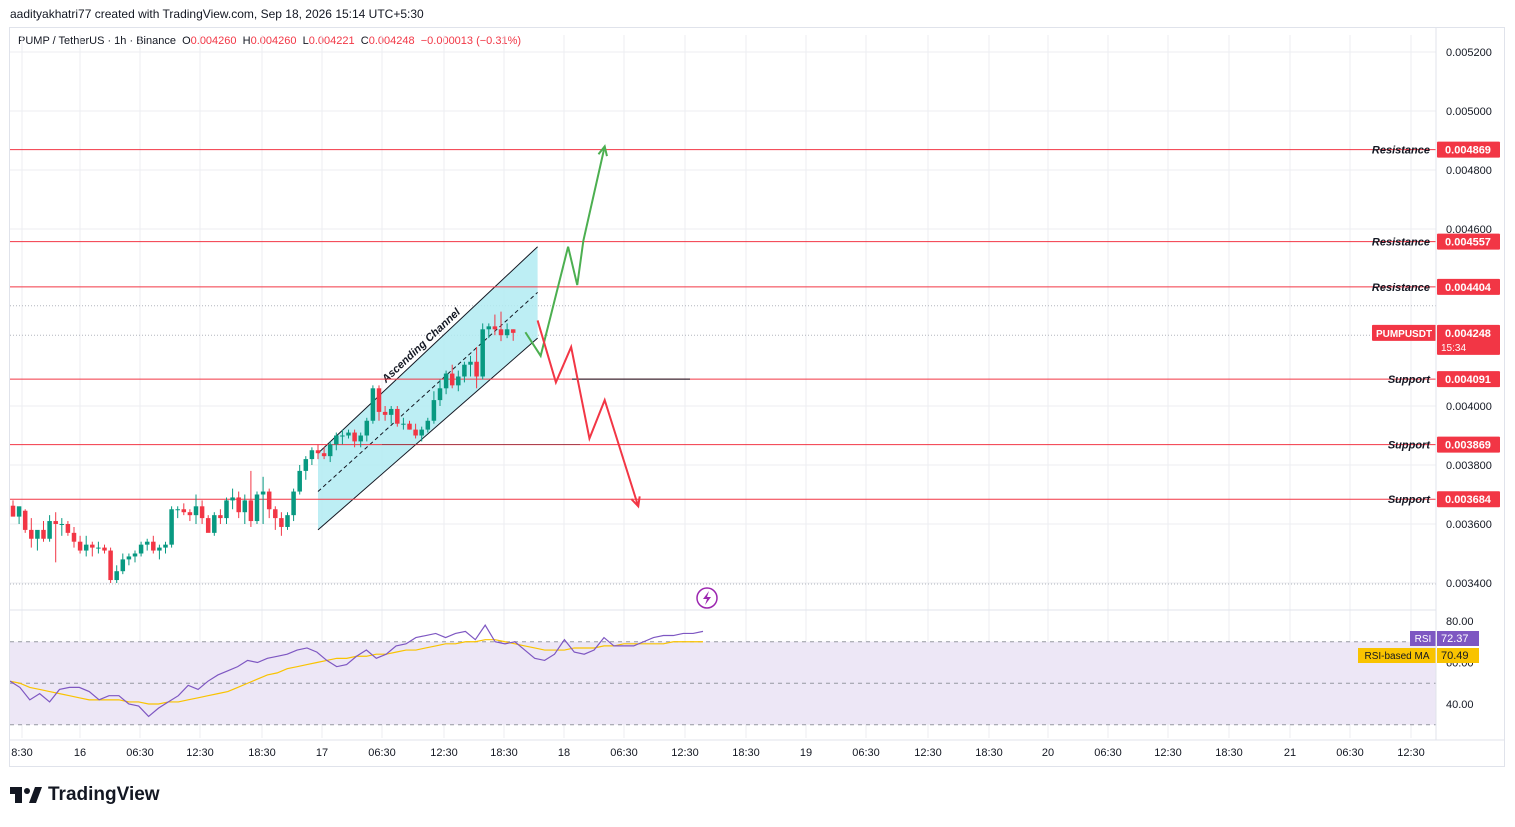  What do you see at coordinates (471, 41) in the screenshot?
I see `change-value: −0.000013 (−0.31%)` at bounding box center [471, 41].